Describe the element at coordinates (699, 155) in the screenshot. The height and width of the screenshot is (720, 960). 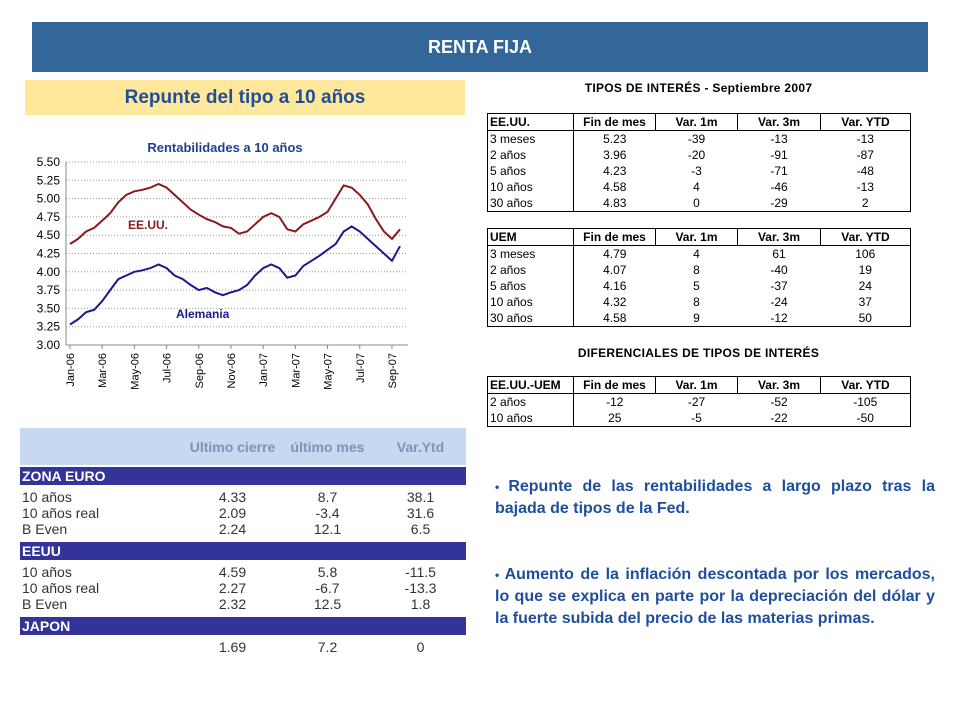
I see `row: 2 años 3.96 -20 -91 -87` at that location.